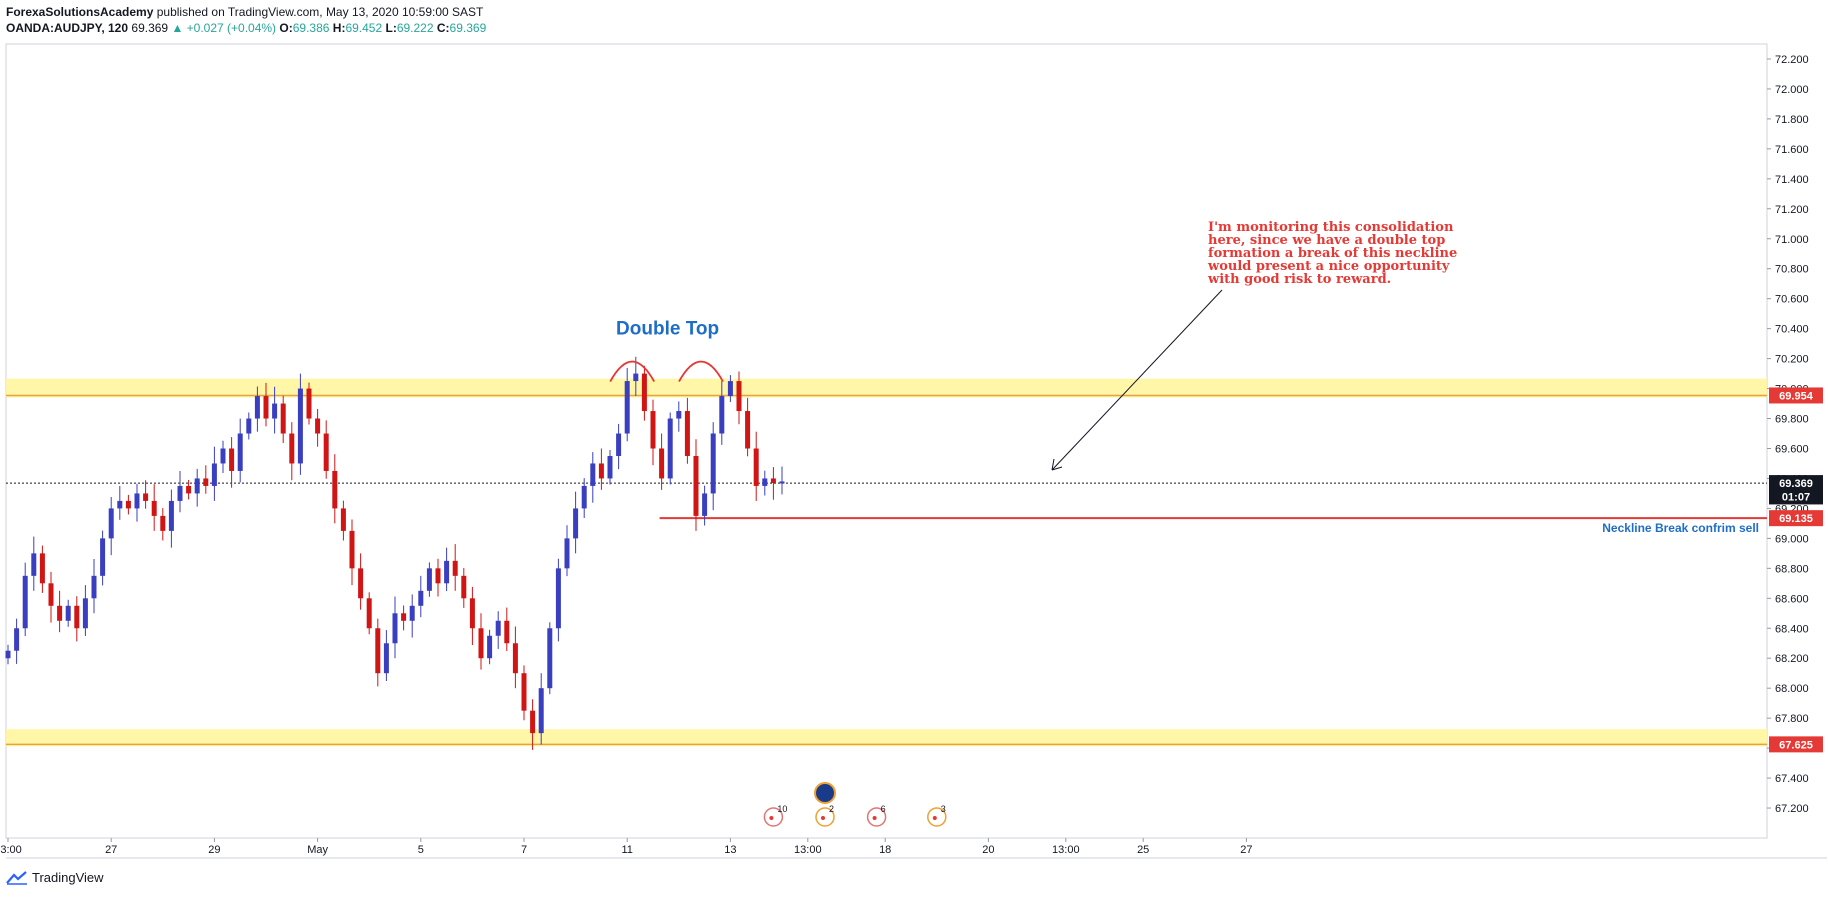 The height and width of the screenshot is (898, 1828). What do you see at coordinates (67, 28) in the screenshot?
I see `symbol: OANDA:AUDJPY, 120` at bounding box center [67, 28].